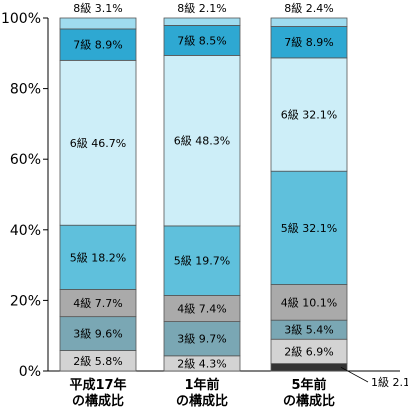 Image resolution: width=408 pixels, height=413 pixels. I want to click on y-tick-label: 40%, so click(25, 231).